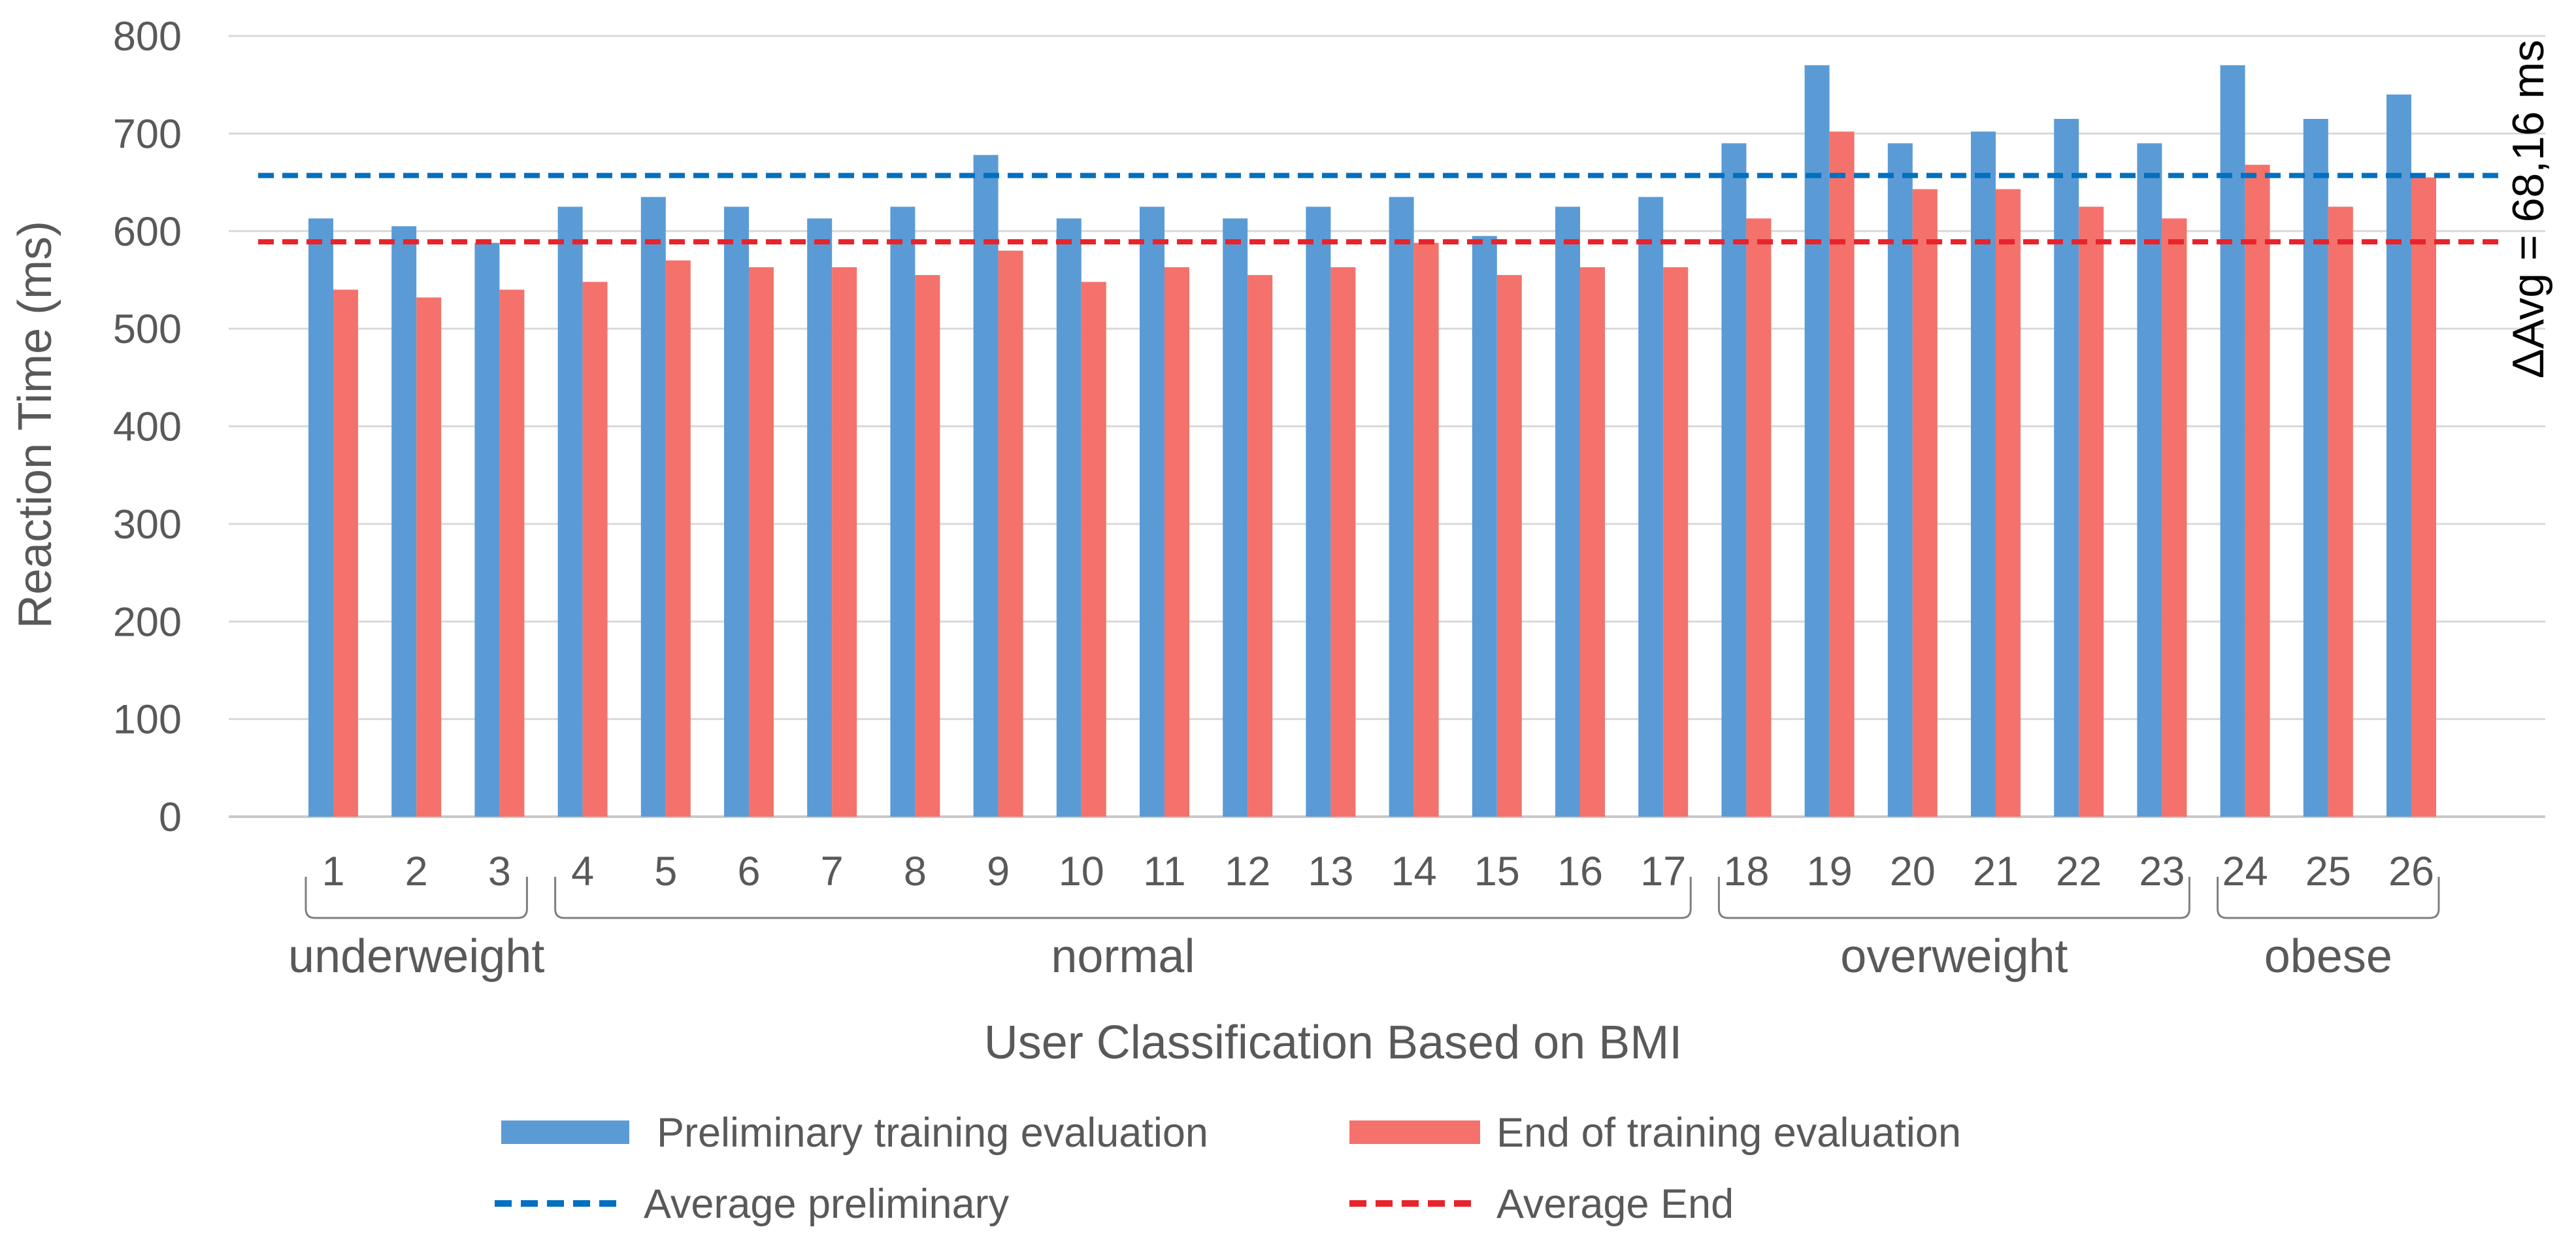  Describe the element at coordinates (147, 720) in the screenshot. I see `y-tick-label: 100` at that location.